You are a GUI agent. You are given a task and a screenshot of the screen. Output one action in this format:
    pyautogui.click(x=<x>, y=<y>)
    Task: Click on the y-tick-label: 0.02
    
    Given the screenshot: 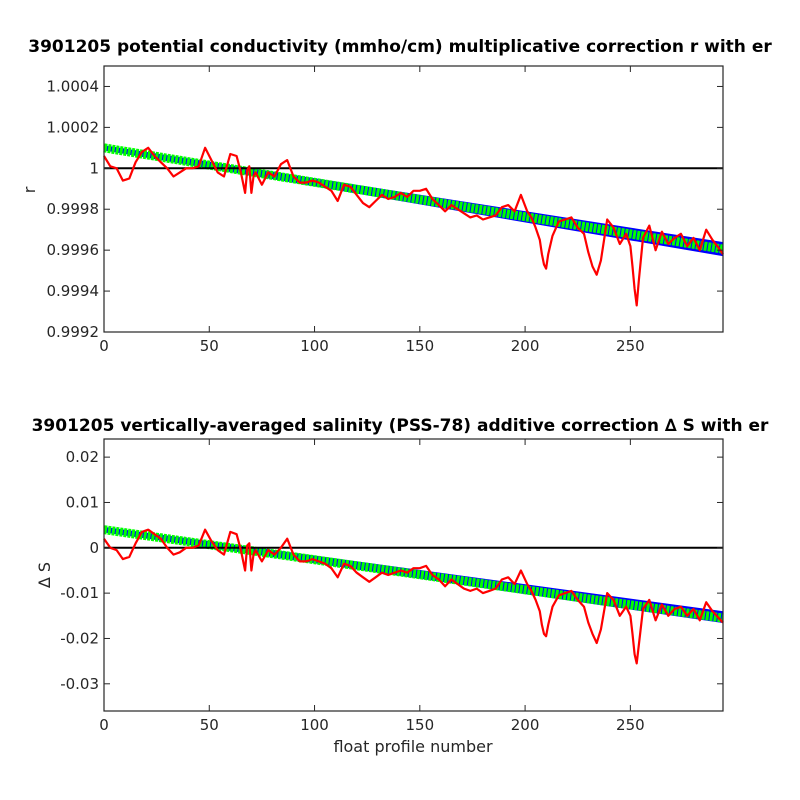 What is the action you would take?
    pyautogui.click(x=82, y=457)
    